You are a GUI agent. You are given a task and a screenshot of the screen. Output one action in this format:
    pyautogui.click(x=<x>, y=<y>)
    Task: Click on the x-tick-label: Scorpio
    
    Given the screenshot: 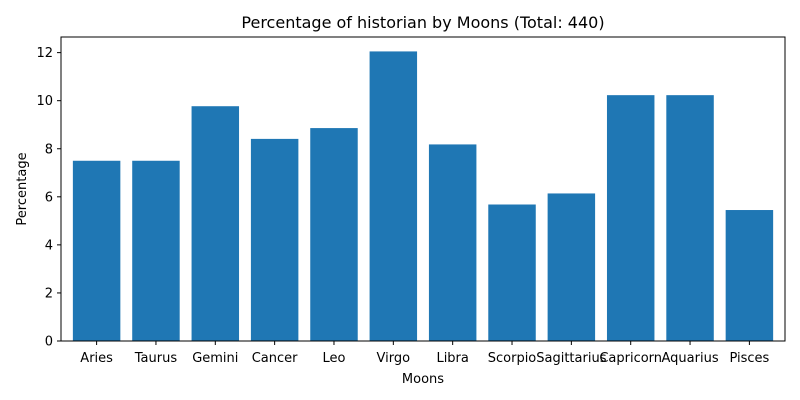 What is the action you would take?
    pyautogui.click(x=512, y=358)
    